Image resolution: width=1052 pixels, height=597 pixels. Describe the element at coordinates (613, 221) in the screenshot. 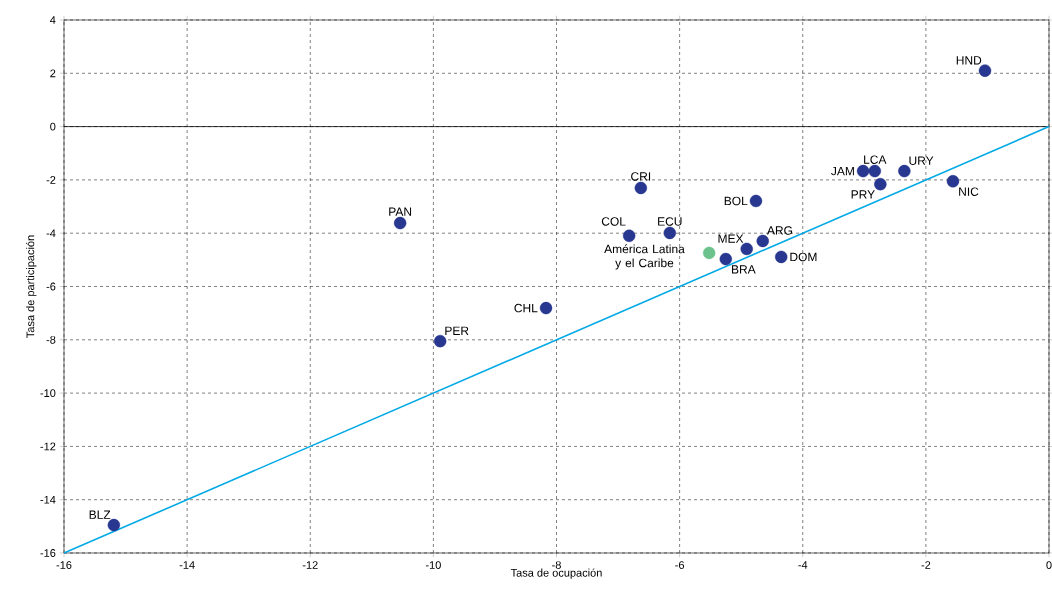

I see `annotation: COL` at that location.